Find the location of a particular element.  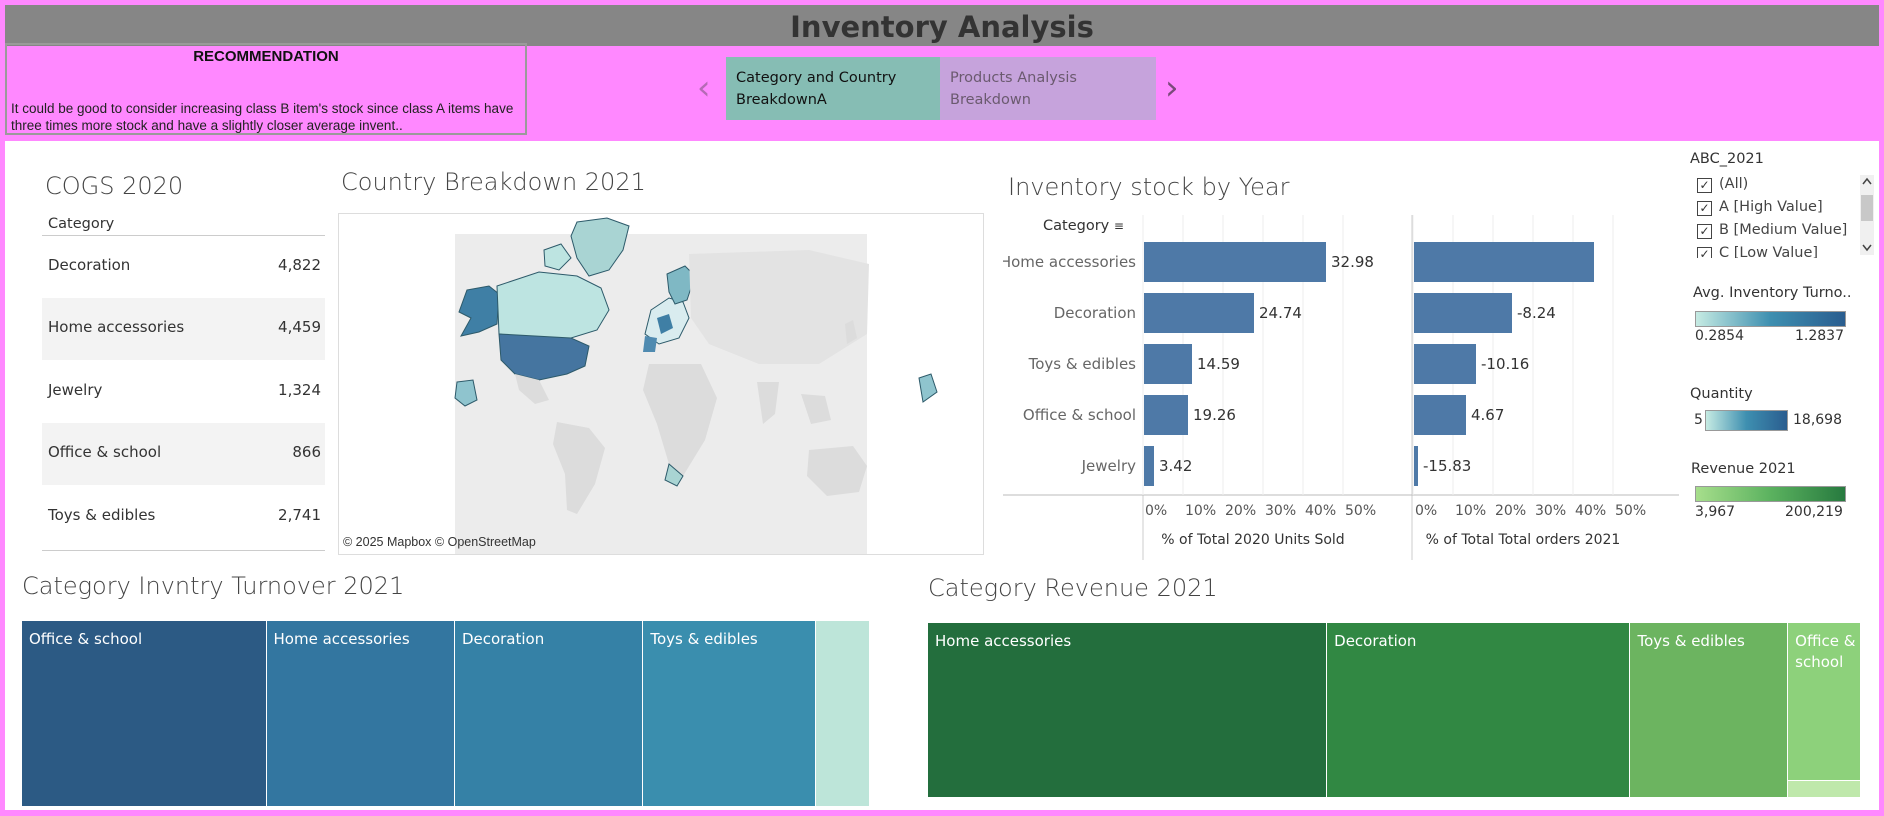

revenue-min: 3,967 is located at coordinates (1715, 512).